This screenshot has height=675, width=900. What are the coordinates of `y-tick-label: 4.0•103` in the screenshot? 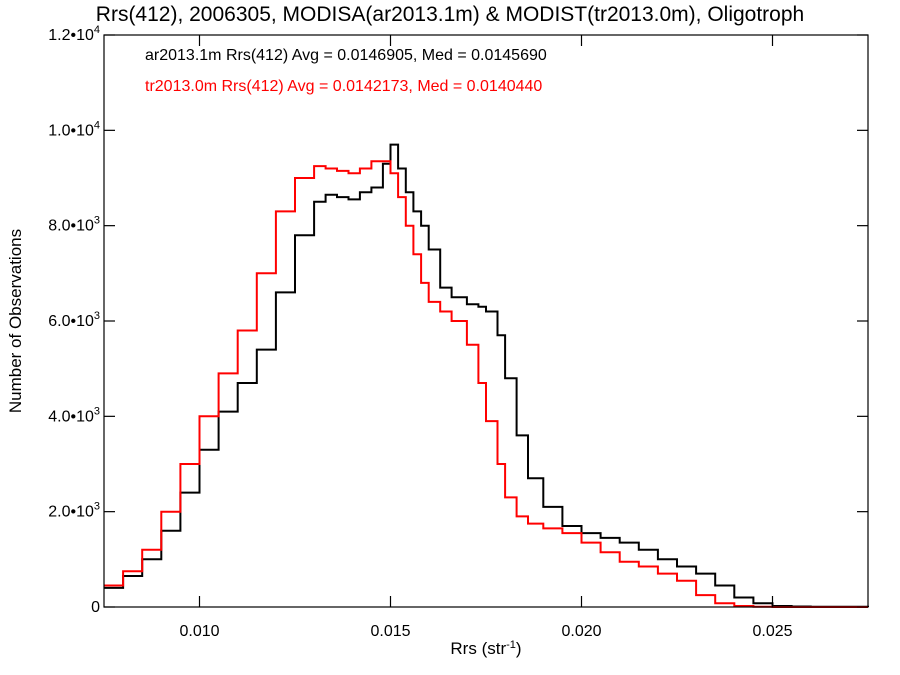 It's located at (74, 415).